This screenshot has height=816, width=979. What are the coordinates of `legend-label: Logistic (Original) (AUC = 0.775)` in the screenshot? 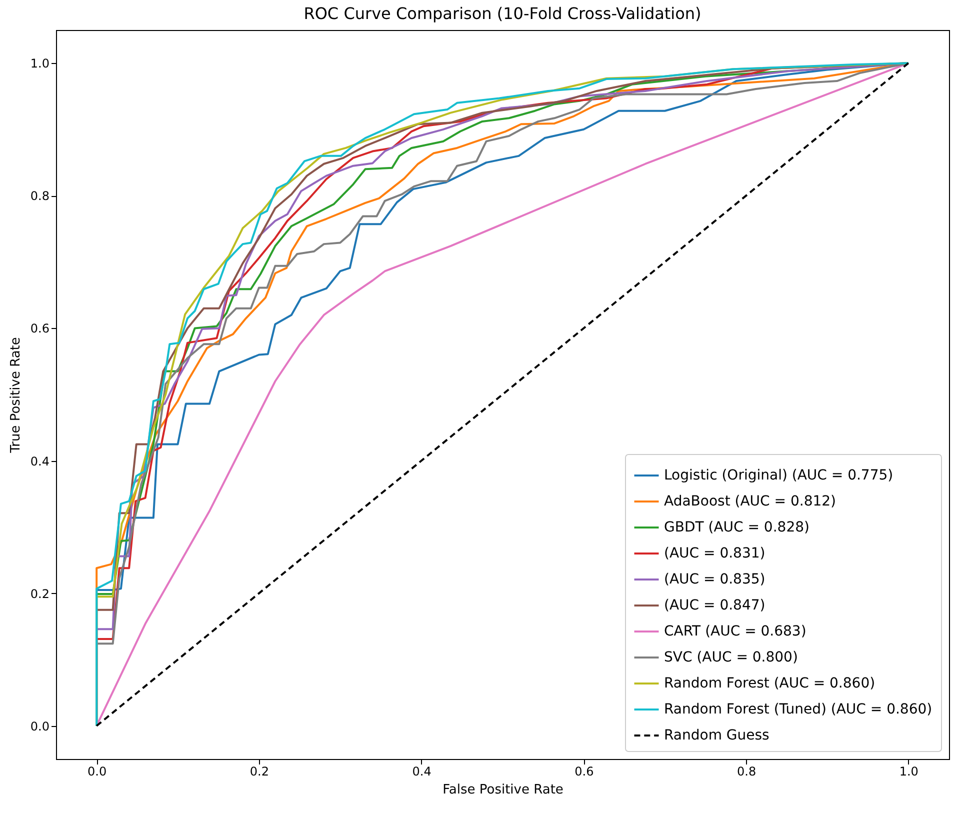 It's located at (779, 476).